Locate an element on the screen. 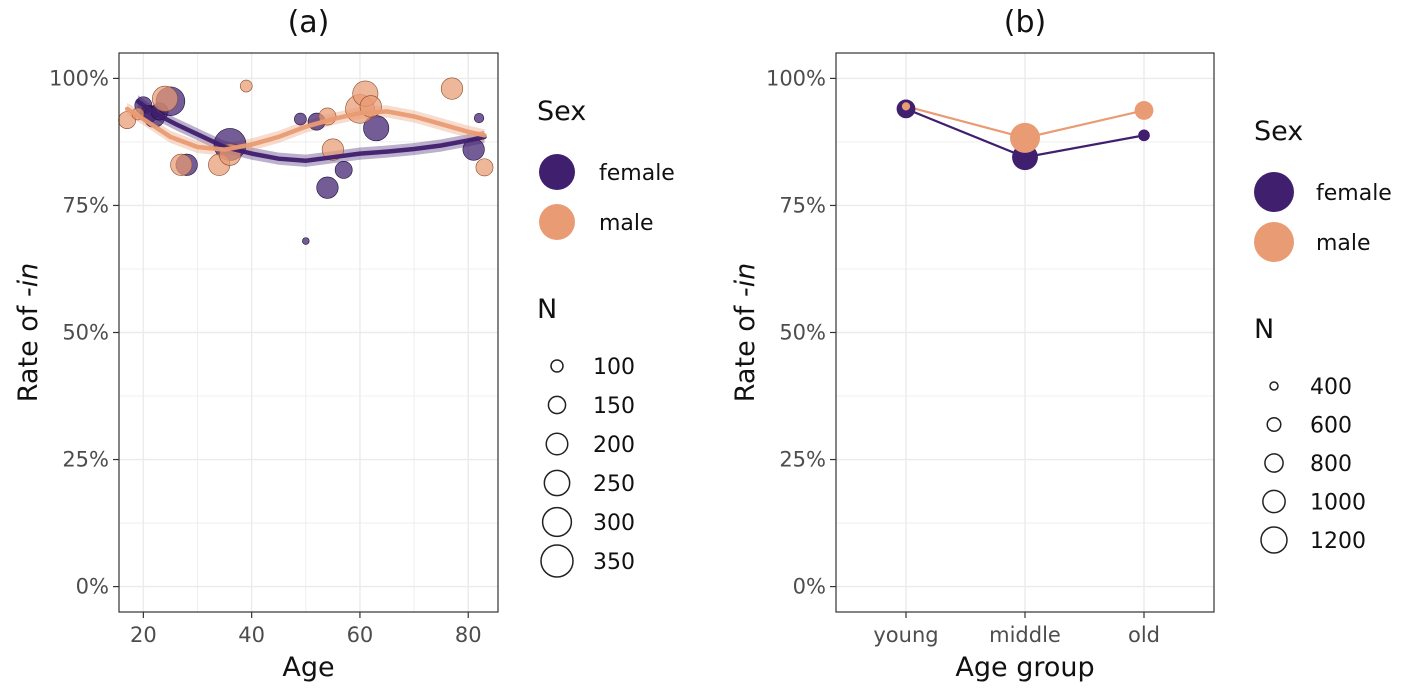  legend-n-label: 250 is located at coordinates (614, 484).